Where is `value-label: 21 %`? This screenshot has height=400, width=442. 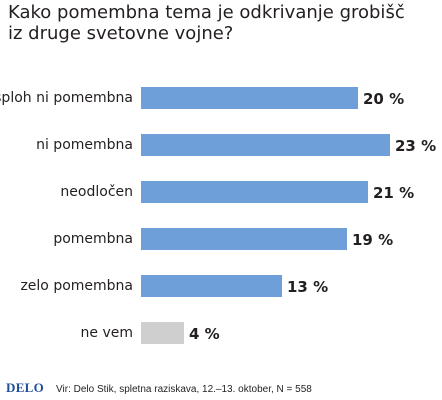 value-label: 21 % is located at coordinates (393, 193).